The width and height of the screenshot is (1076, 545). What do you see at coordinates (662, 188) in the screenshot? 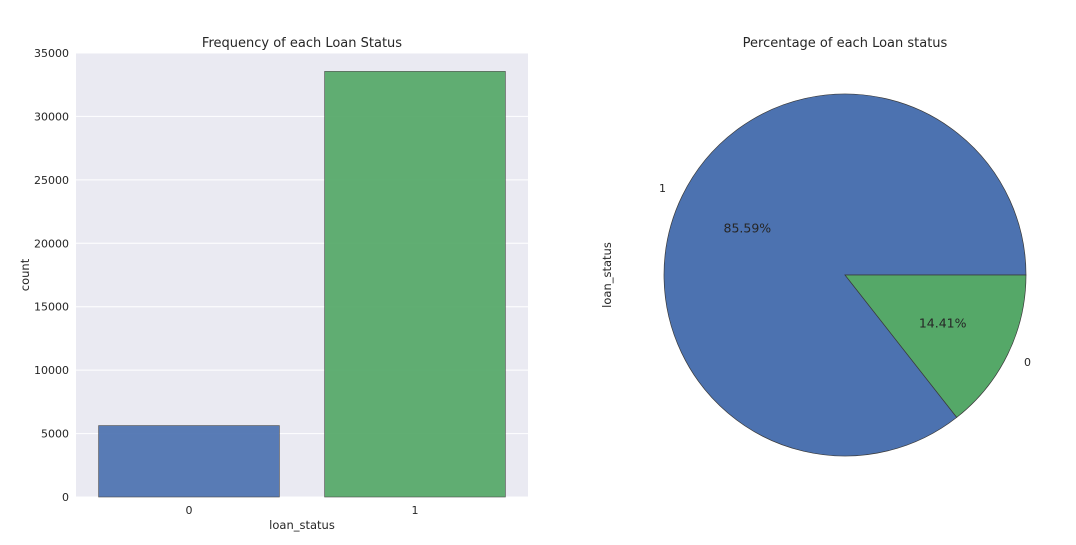
I see `pie-category-label: 1` at bounding box center [662, 188].